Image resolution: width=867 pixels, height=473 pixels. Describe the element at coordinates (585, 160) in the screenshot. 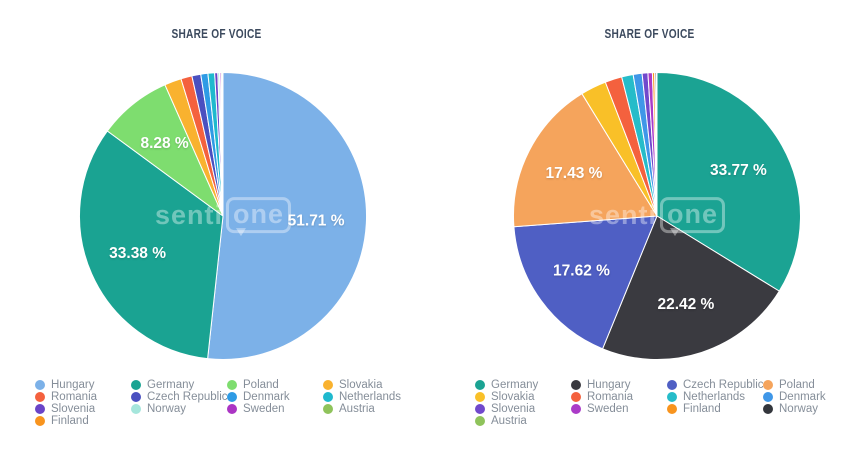

I see `pie-slice-poland` at that location.